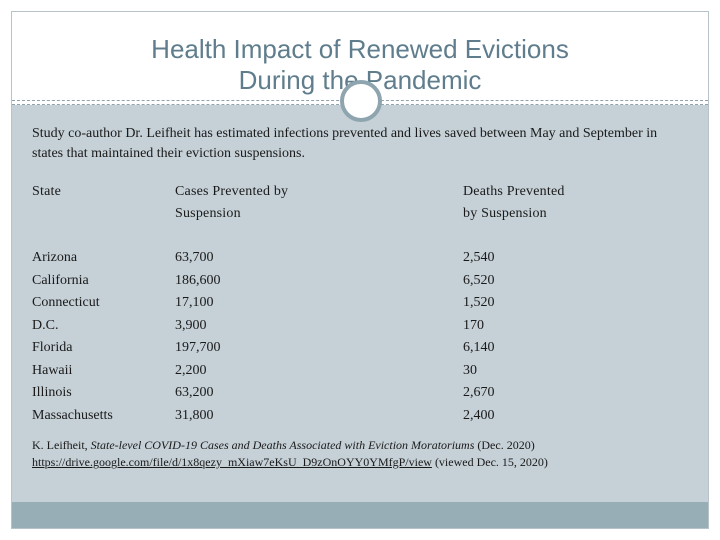 This screenshot has height=540, width=720. I want to click on deaths-cell: 170, so click(473, 325).